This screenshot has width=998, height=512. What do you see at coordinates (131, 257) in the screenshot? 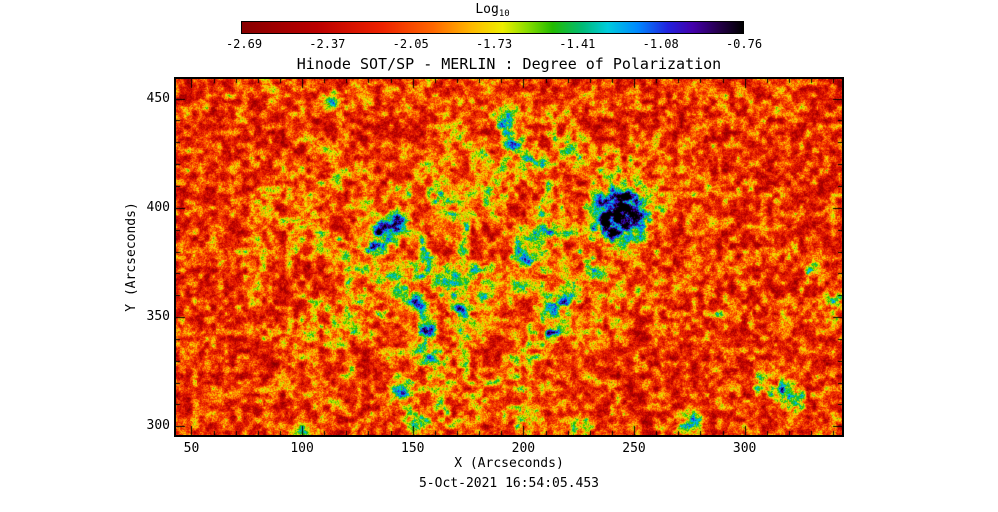
I see `y-axis-label: Y (Arcseconds)` at bounding box center [131, 257].